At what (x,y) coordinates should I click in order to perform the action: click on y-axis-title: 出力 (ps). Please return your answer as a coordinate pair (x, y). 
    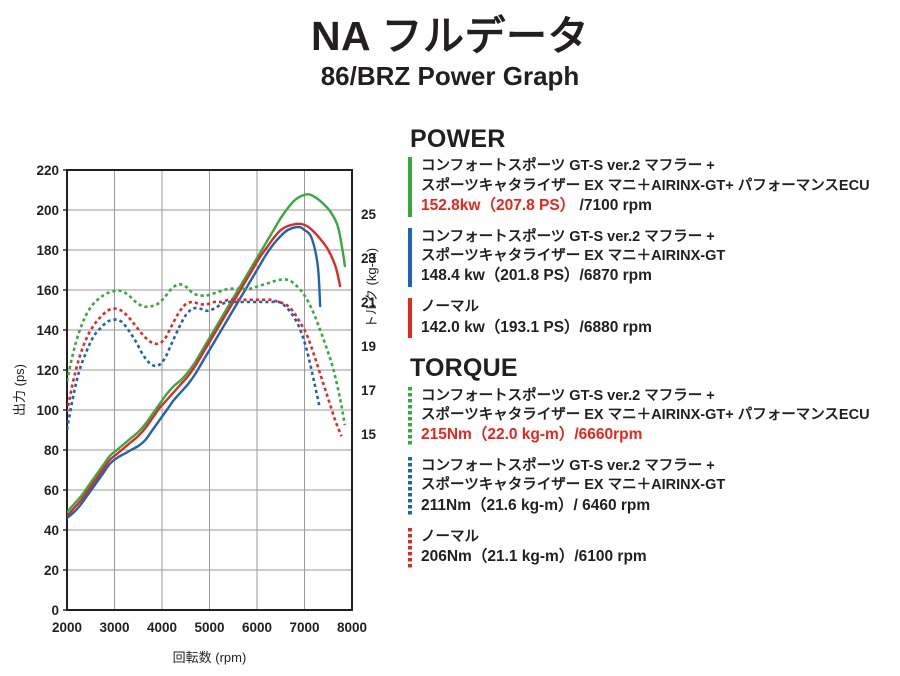
    Looking at the image, I should click on (19, 390).